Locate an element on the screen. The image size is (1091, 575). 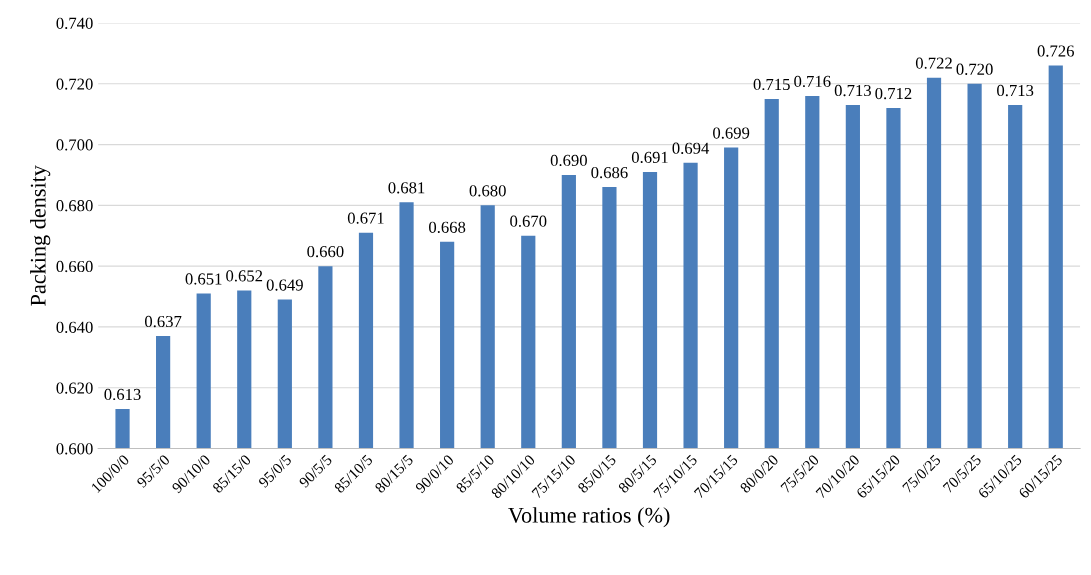
data-label: 0.649 is located at coordinates (284, 285).